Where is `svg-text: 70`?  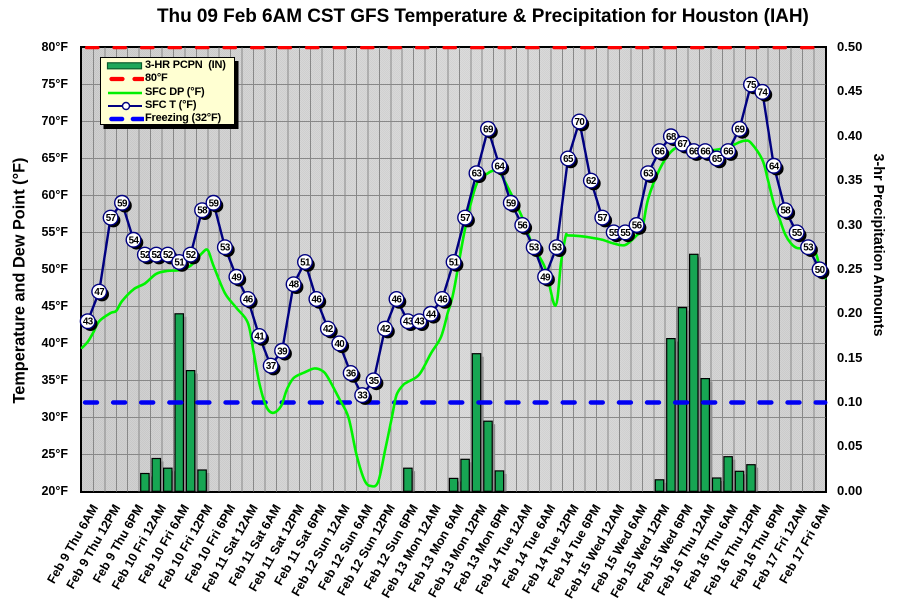
svg-text: 70 is located at coordinates (580, 122).